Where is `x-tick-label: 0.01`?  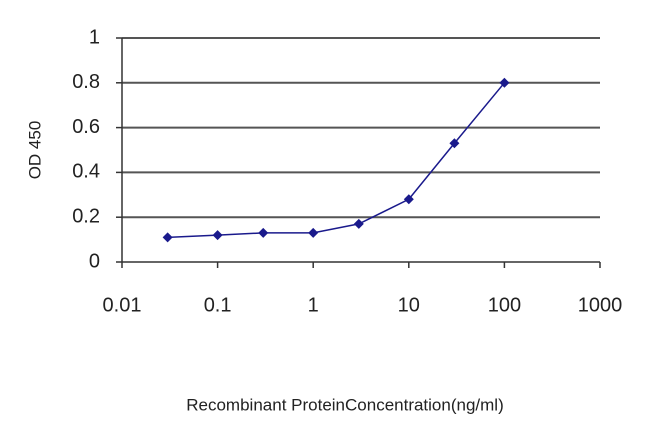 x-tick-label: 0.01 is located at coordinates (122, 305).